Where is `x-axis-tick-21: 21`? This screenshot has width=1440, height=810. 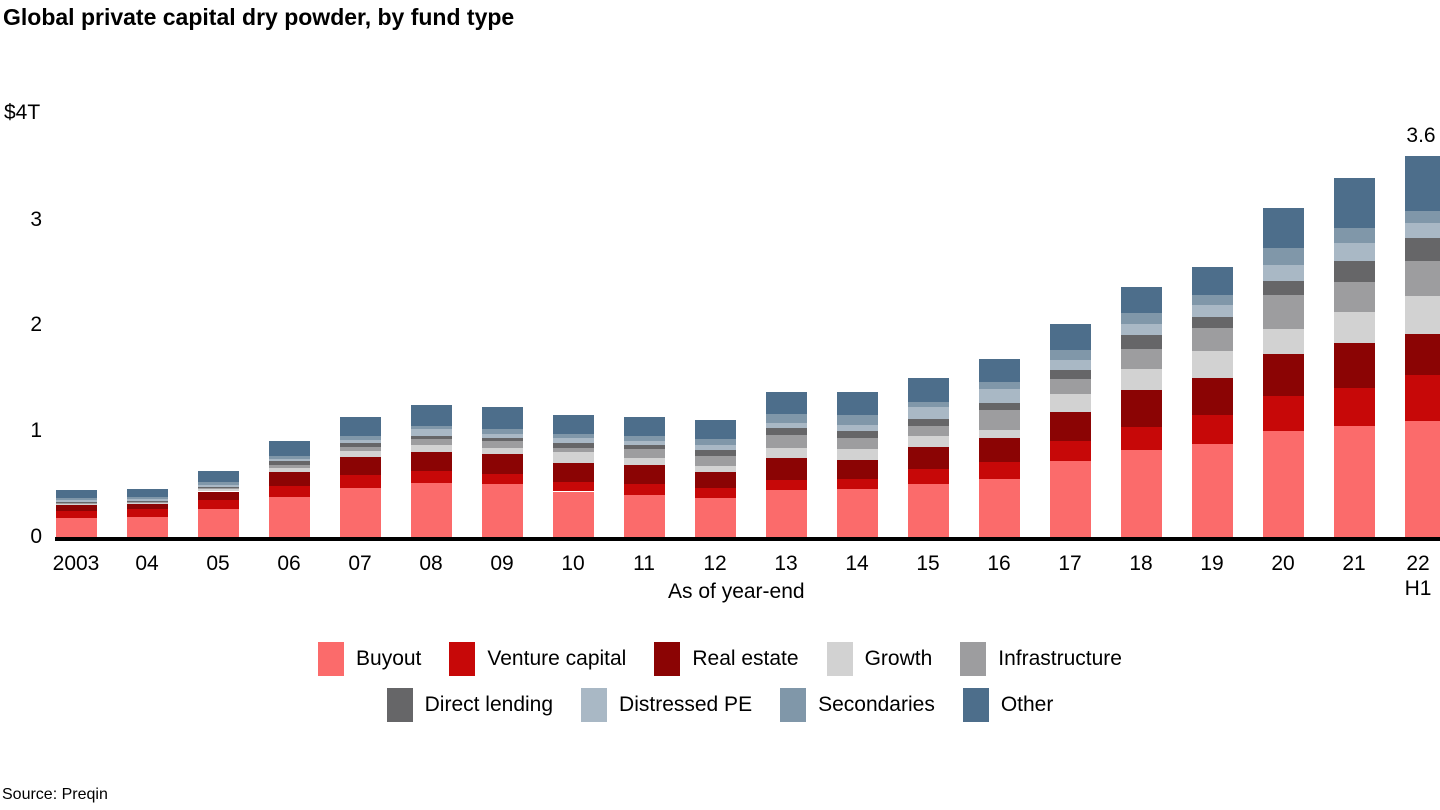 x-axis-tick-21: 21 is located at coordinates (1354, 563).